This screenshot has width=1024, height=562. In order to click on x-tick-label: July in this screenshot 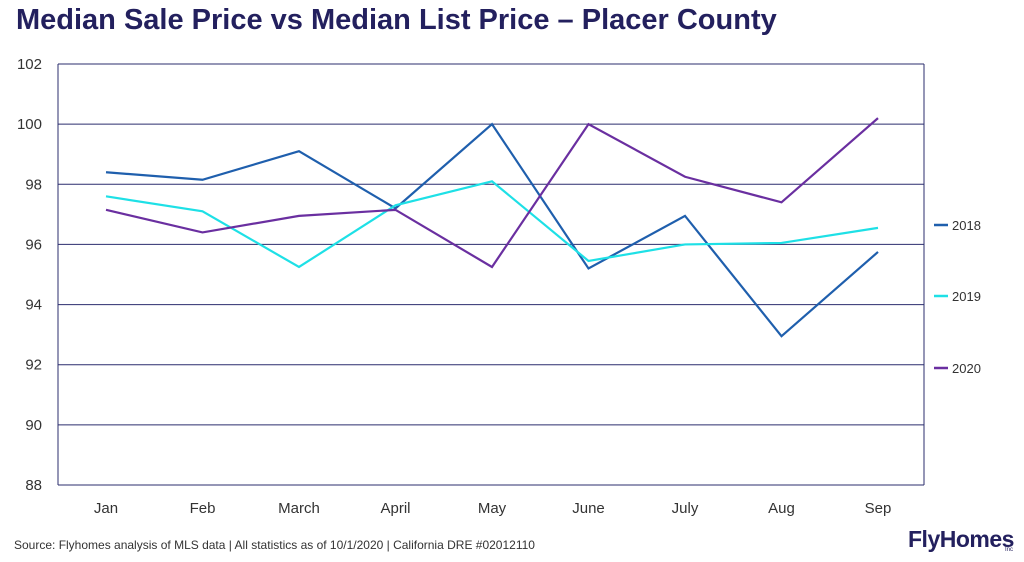, I will do `click(685, 508)`.